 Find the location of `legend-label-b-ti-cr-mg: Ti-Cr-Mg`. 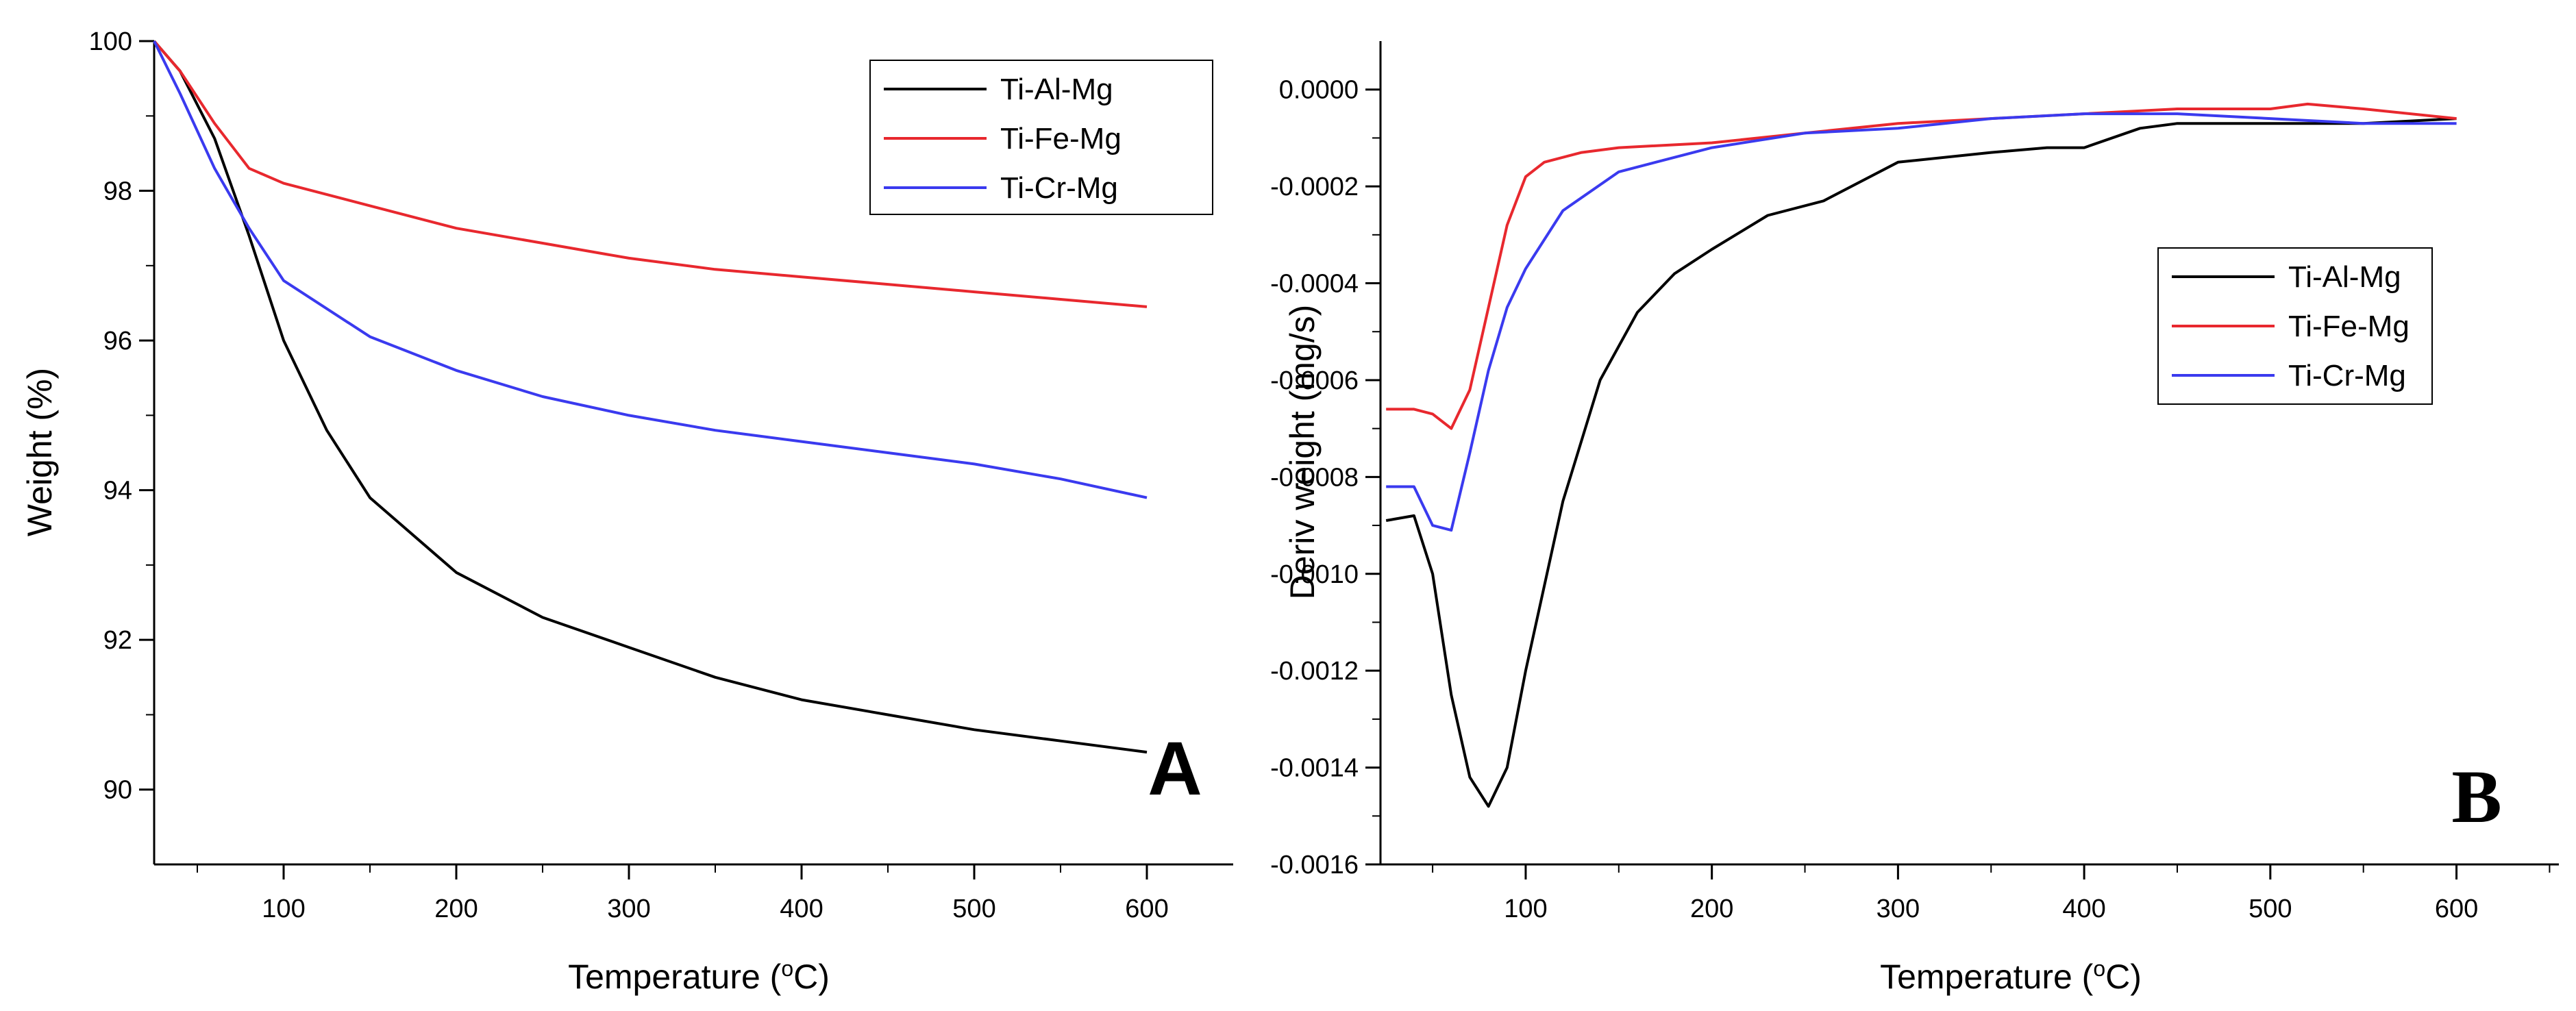

legend-label-b-ti-cr-mg: Ti-Cr-Mg is located at coordinates (2347, 375).